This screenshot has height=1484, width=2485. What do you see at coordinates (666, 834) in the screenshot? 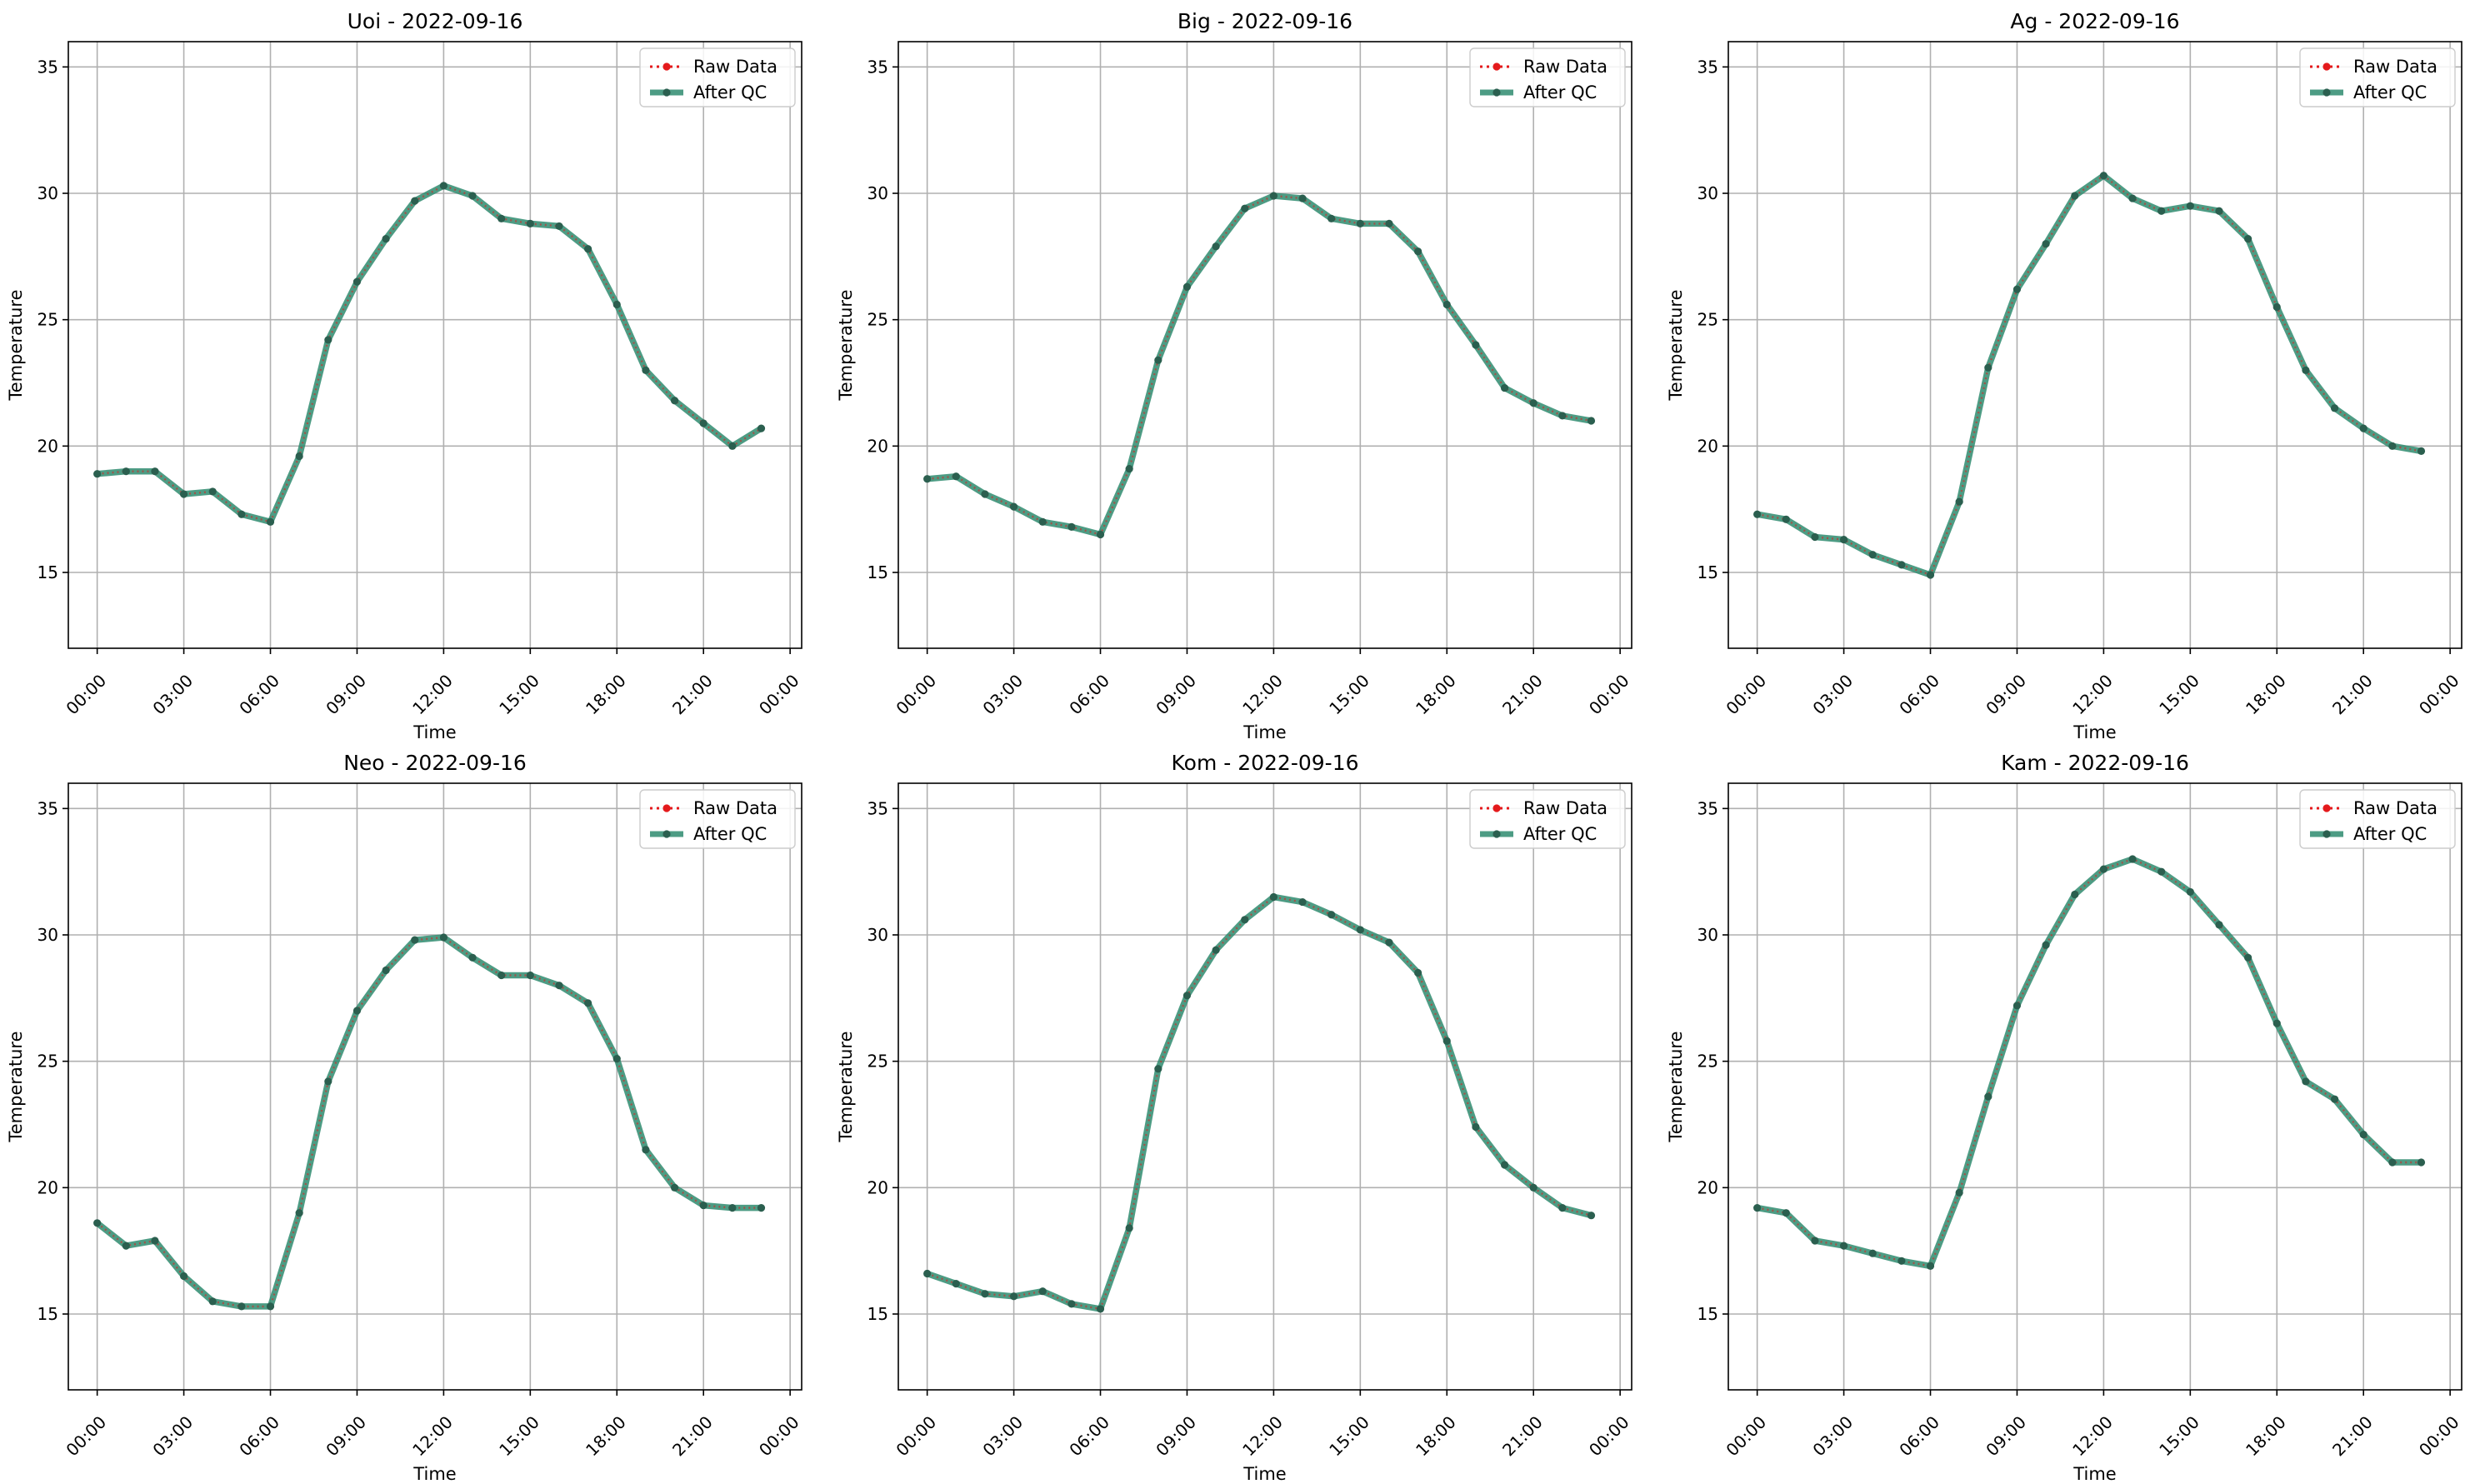
I see `legend-marker-after-qc` at bounding box center [666, 834].